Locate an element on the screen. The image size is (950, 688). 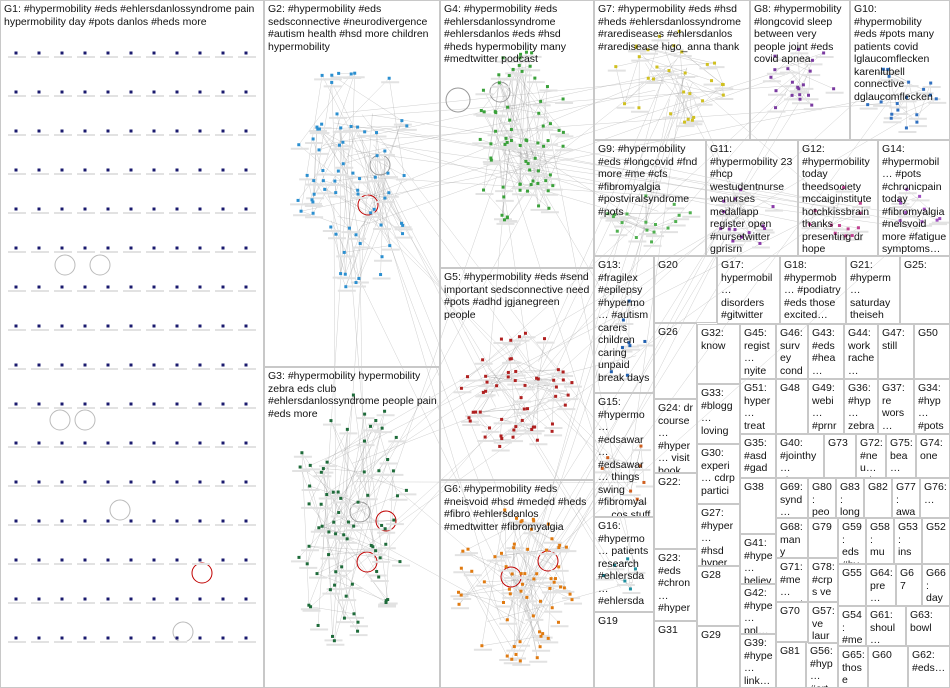
group-box-g48: G48 is located at coordinates (792, 406).